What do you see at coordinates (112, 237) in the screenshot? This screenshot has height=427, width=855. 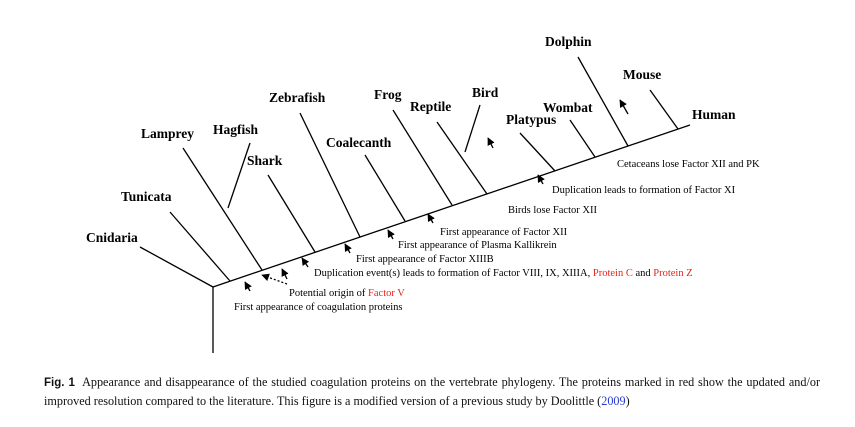 I see `taxon-label: Cnidaria` at bounding box center [112, 237].